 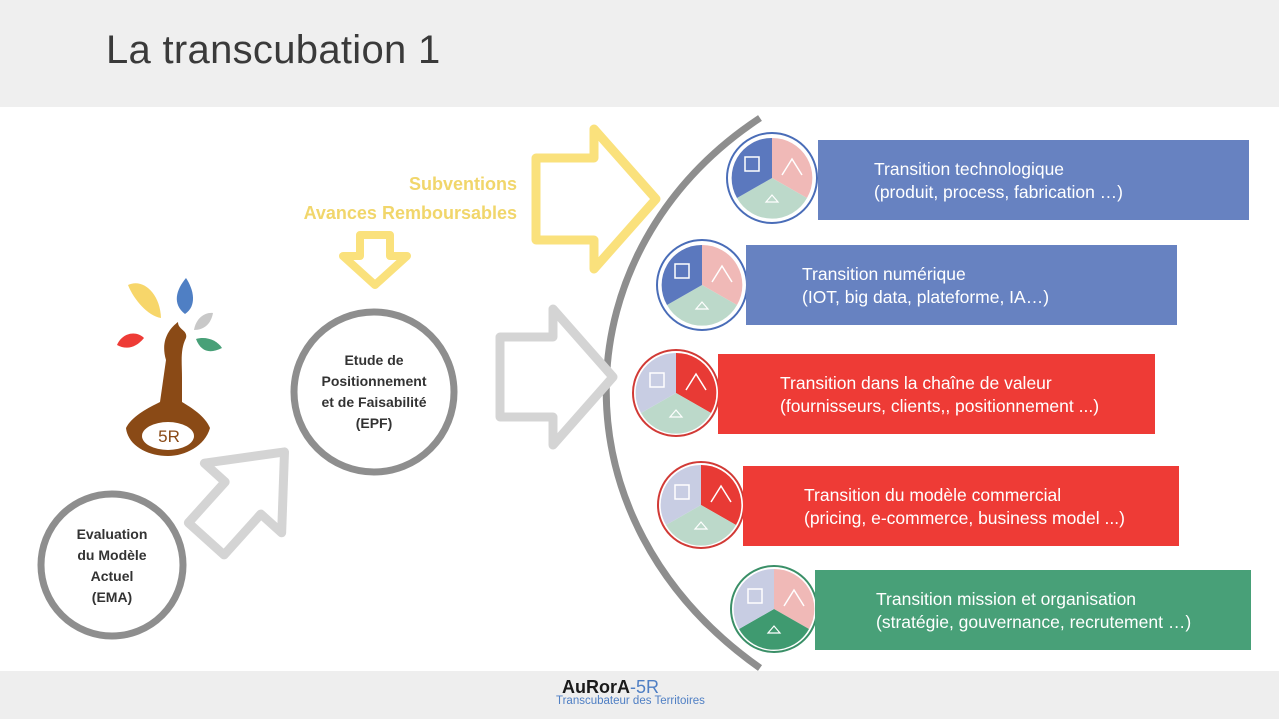 I want to click on ema-label: Evaluation du Modèle Actuel (EMA), so click(x=112, y=566).